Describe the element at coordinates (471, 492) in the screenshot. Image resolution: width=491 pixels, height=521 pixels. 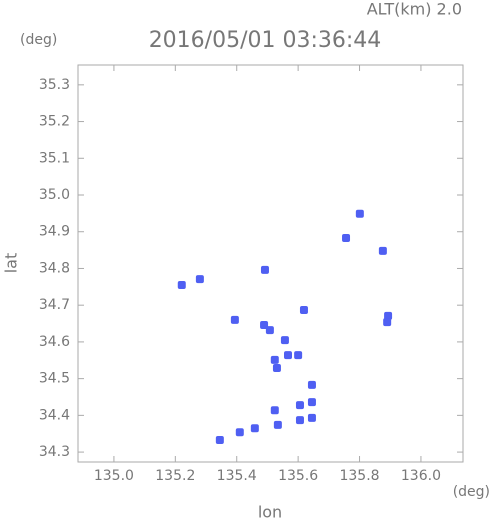
I see `x-unit: (deg)` at that location.